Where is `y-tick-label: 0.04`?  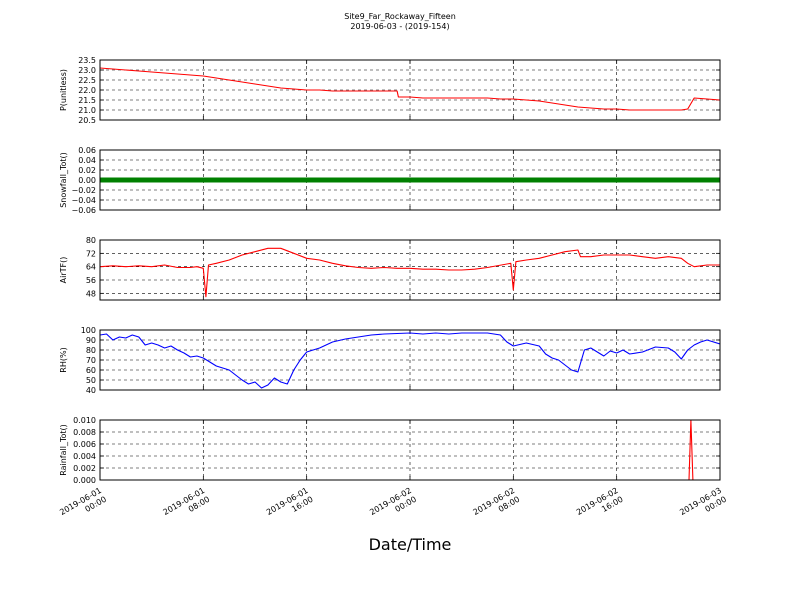 y-tick-label: 0.04 is located at coordinates (87, 160).